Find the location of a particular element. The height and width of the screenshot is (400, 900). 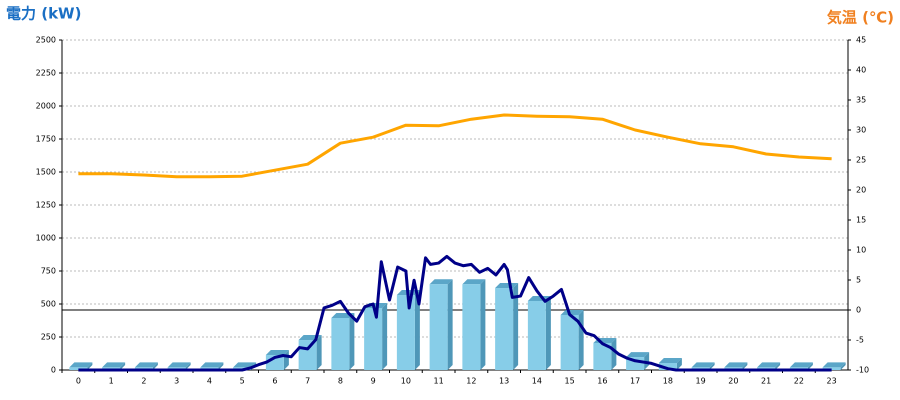

y2-tick-label: 25 is located at coordinates (861, 160).